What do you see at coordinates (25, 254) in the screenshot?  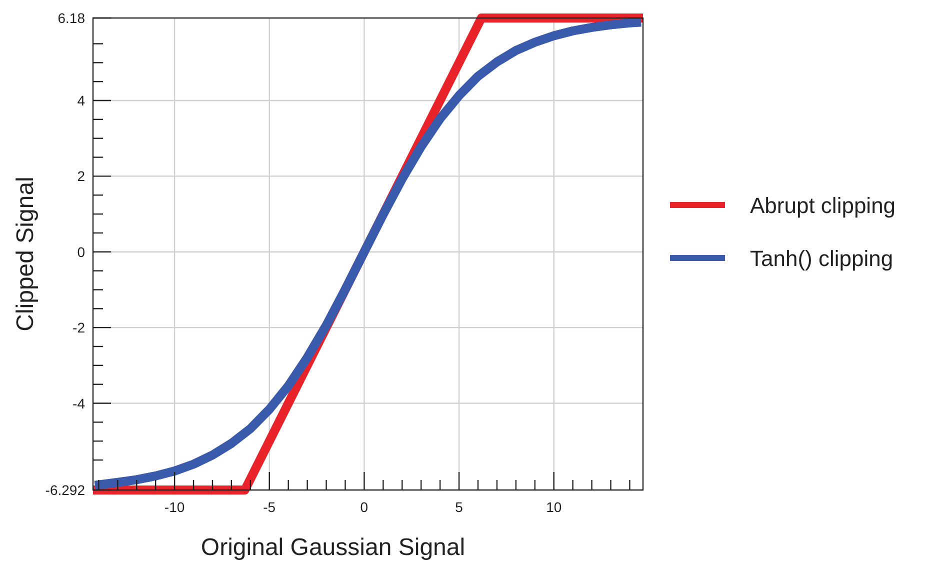 I see `y-axis-title: Clipped Signal` at bounding box center [25, 254].